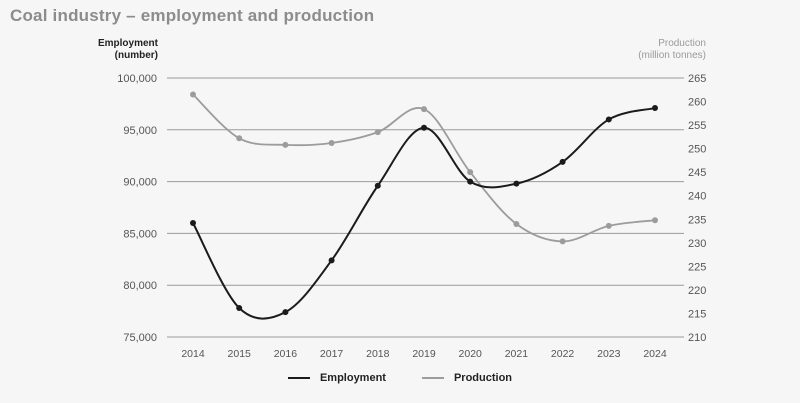  I want to click on legend-item-employment: Employment, so click(336, 378).